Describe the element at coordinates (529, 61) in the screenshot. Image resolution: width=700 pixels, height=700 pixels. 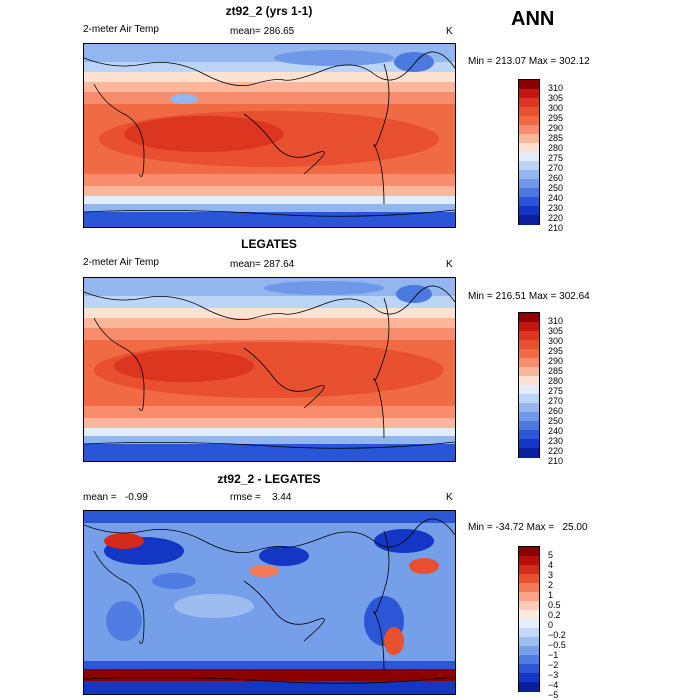
I see `panel-1-minmax: Min = 213.07 Max = 302.12` at that location.